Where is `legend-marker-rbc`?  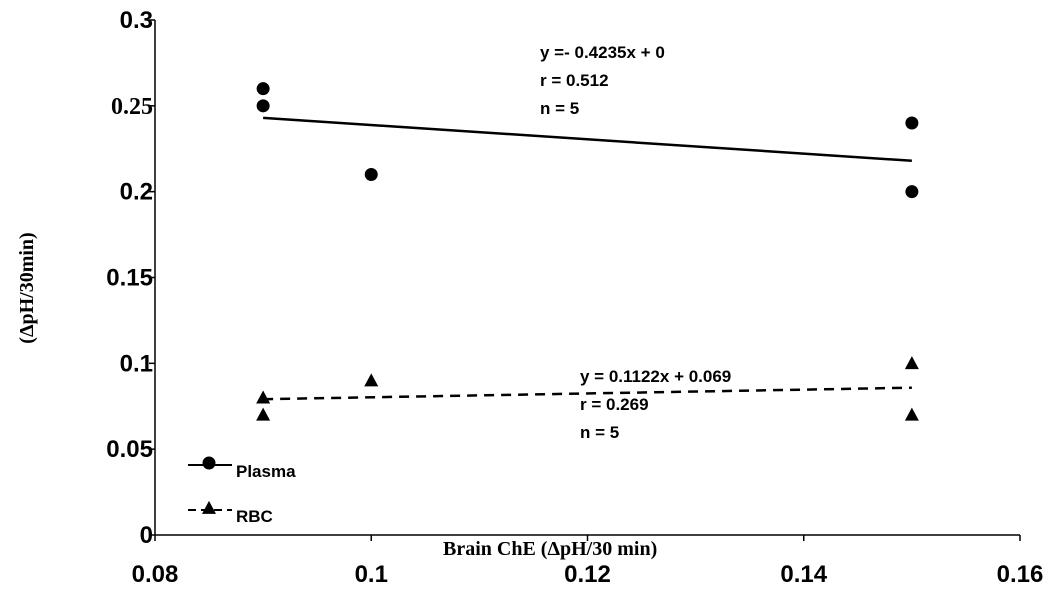
legend-marker-rbc is located at coordinates (209, 507).